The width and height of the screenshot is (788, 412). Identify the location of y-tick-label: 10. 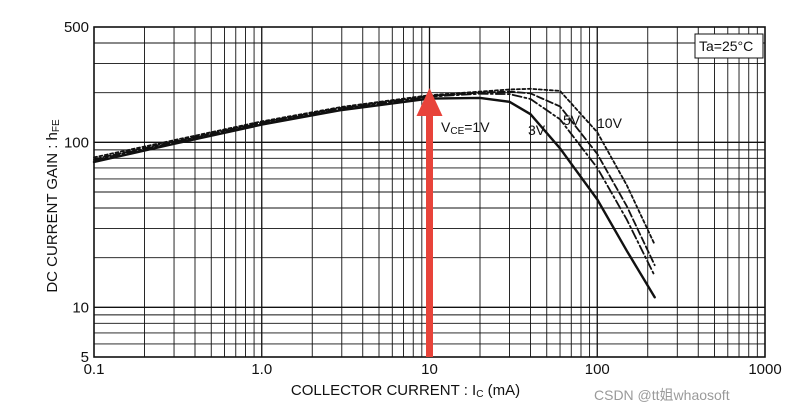
(80, 307).